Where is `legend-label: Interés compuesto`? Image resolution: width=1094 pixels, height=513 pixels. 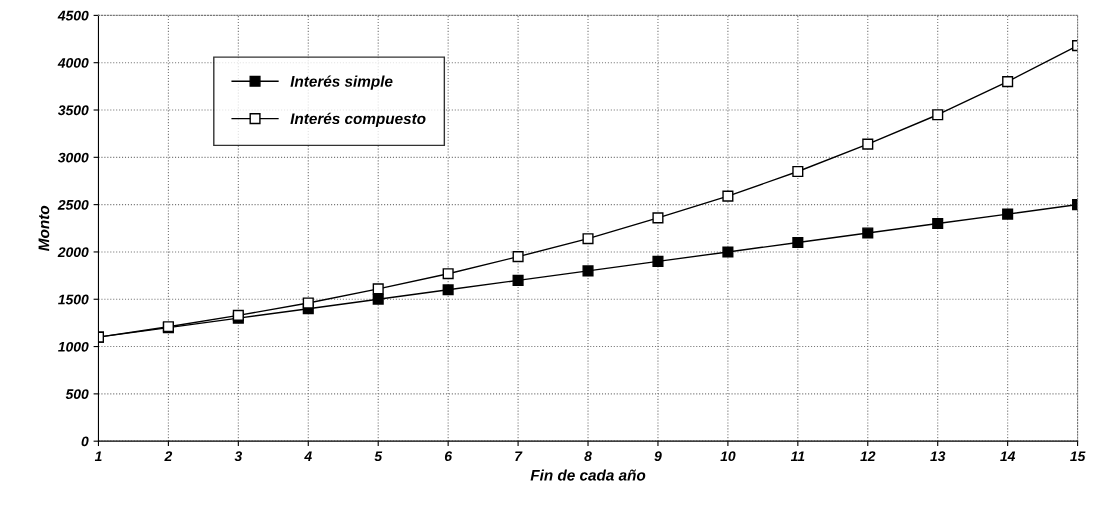 legend-label: Interés compuesto is located at coordinates (358, 120).